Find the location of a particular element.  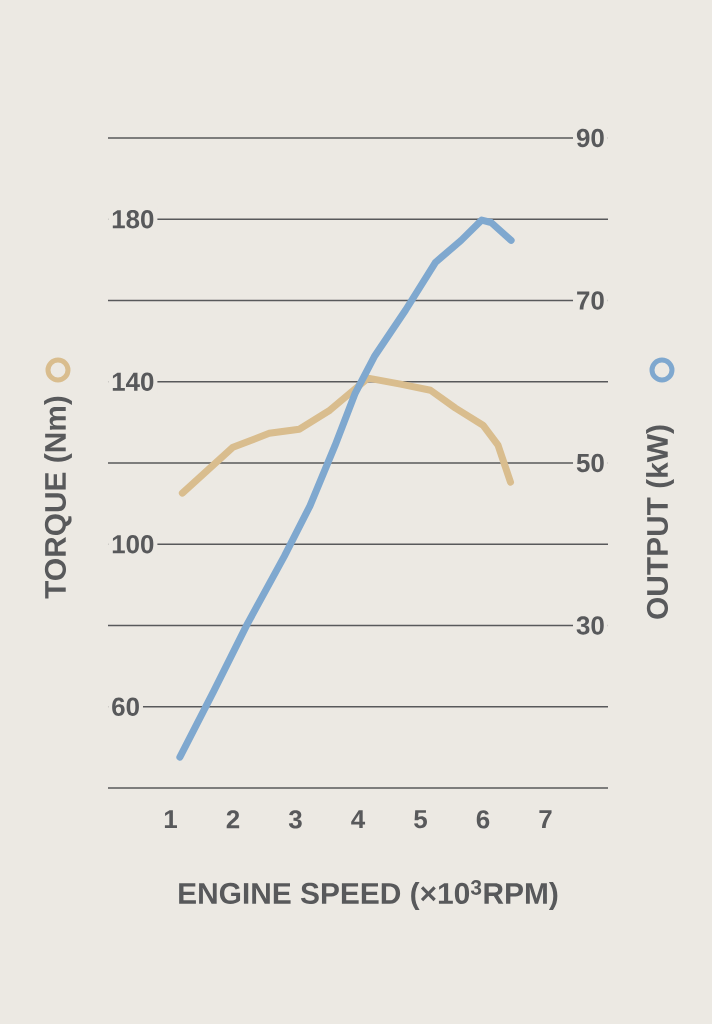

y2-tick-label: 90 is located at coordinates (590, 138).